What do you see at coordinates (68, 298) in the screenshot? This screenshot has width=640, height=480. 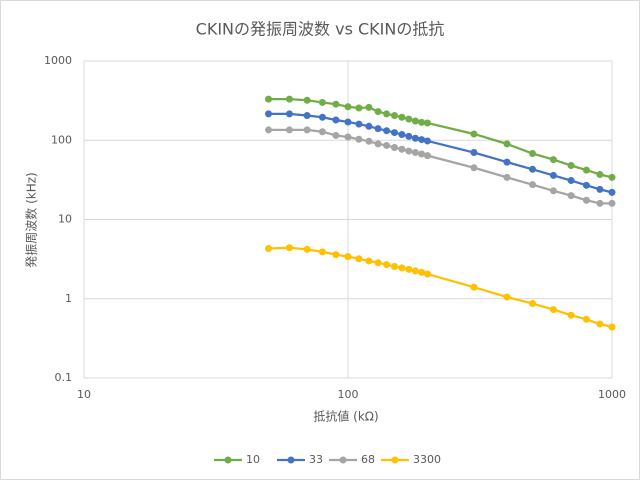 I see `y-tick-label: 1` at bounding box center [68, 298].